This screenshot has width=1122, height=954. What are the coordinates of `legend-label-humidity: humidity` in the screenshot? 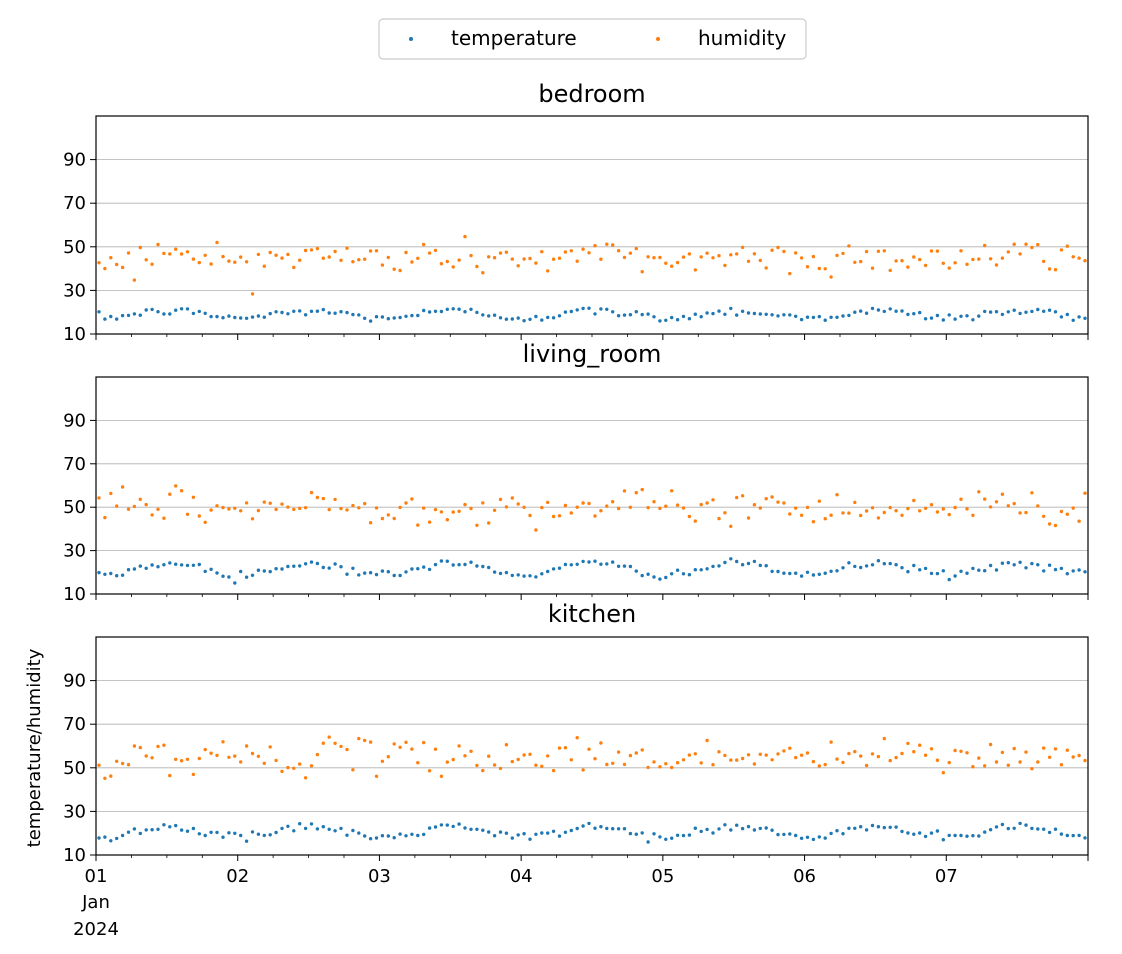 It's located at (742, 38).